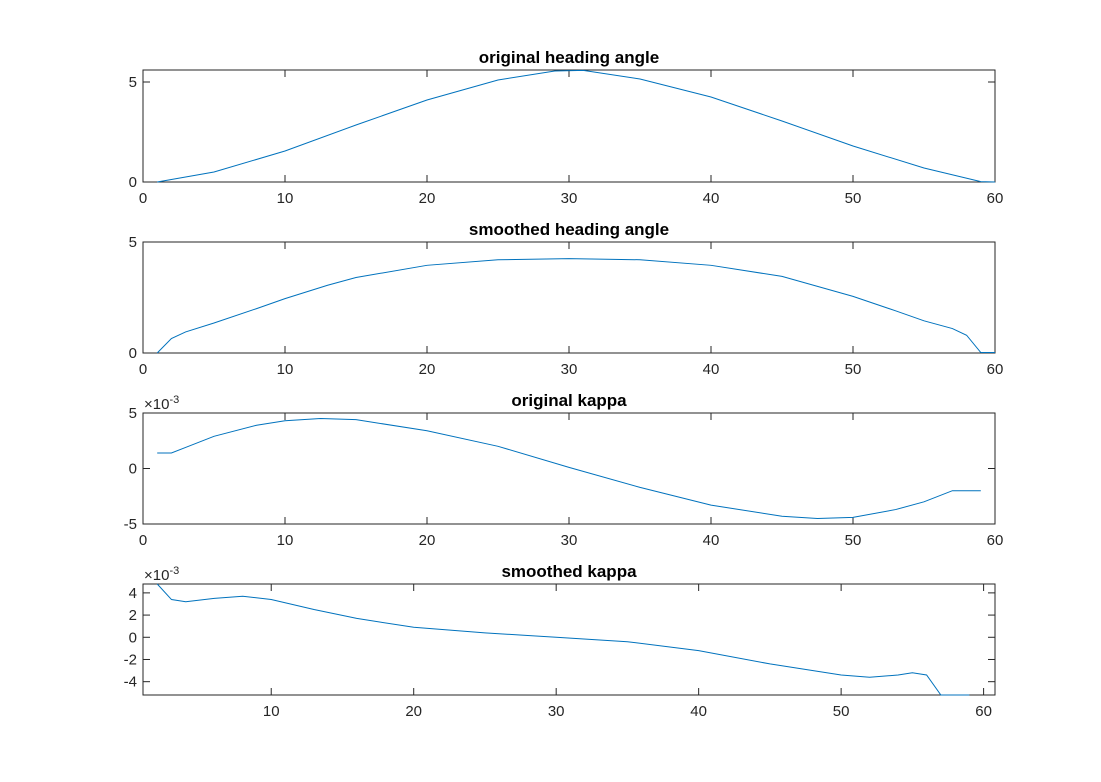 Image resolution: width=1101 pixels, height=782 pixels. Describe the element at coordinates (569, 229) in the screenshot. I see `chart-title: smoothed heading angle` at that location.